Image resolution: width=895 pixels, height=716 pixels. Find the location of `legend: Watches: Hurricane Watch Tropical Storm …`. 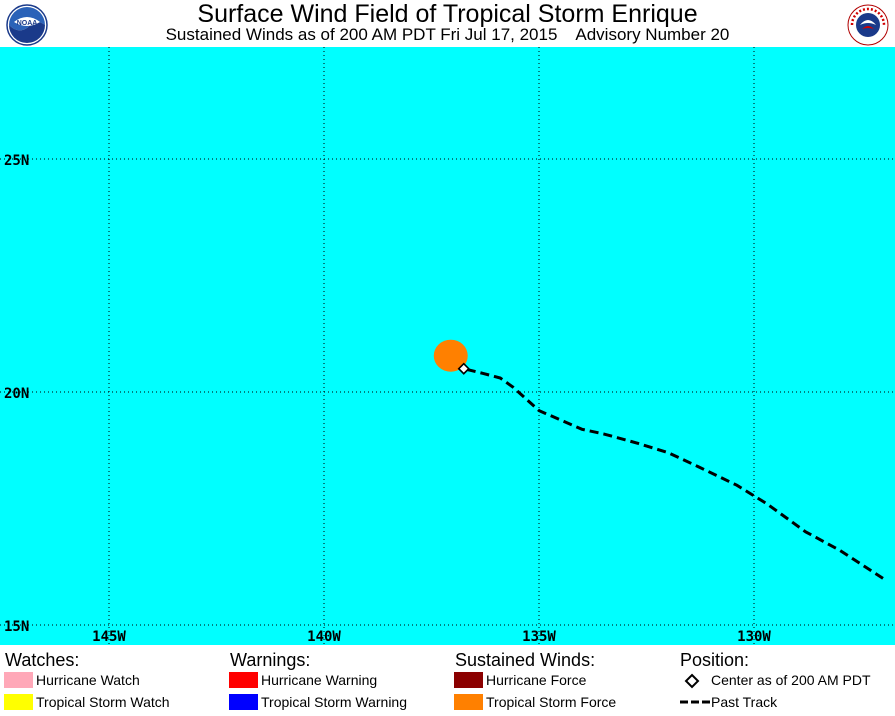

legend: Watches: Hurricane Watch Tropical Storm … is located at coordinates (447, 680).